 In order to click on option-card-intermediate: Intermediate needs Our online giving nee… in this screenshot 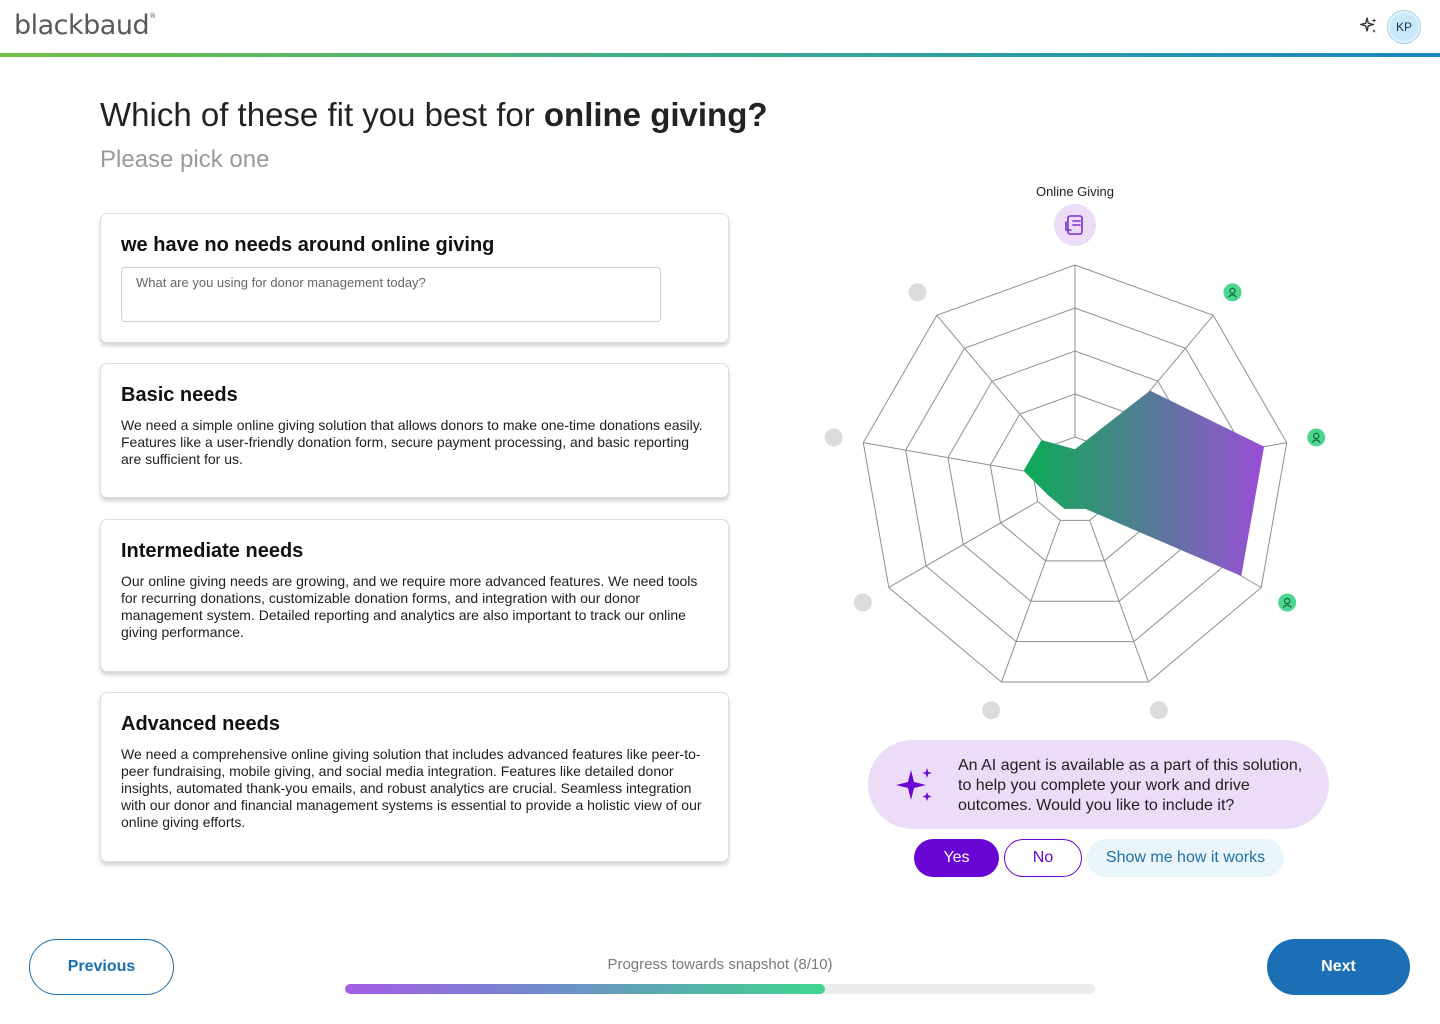, I will do `click(414, 595)`.